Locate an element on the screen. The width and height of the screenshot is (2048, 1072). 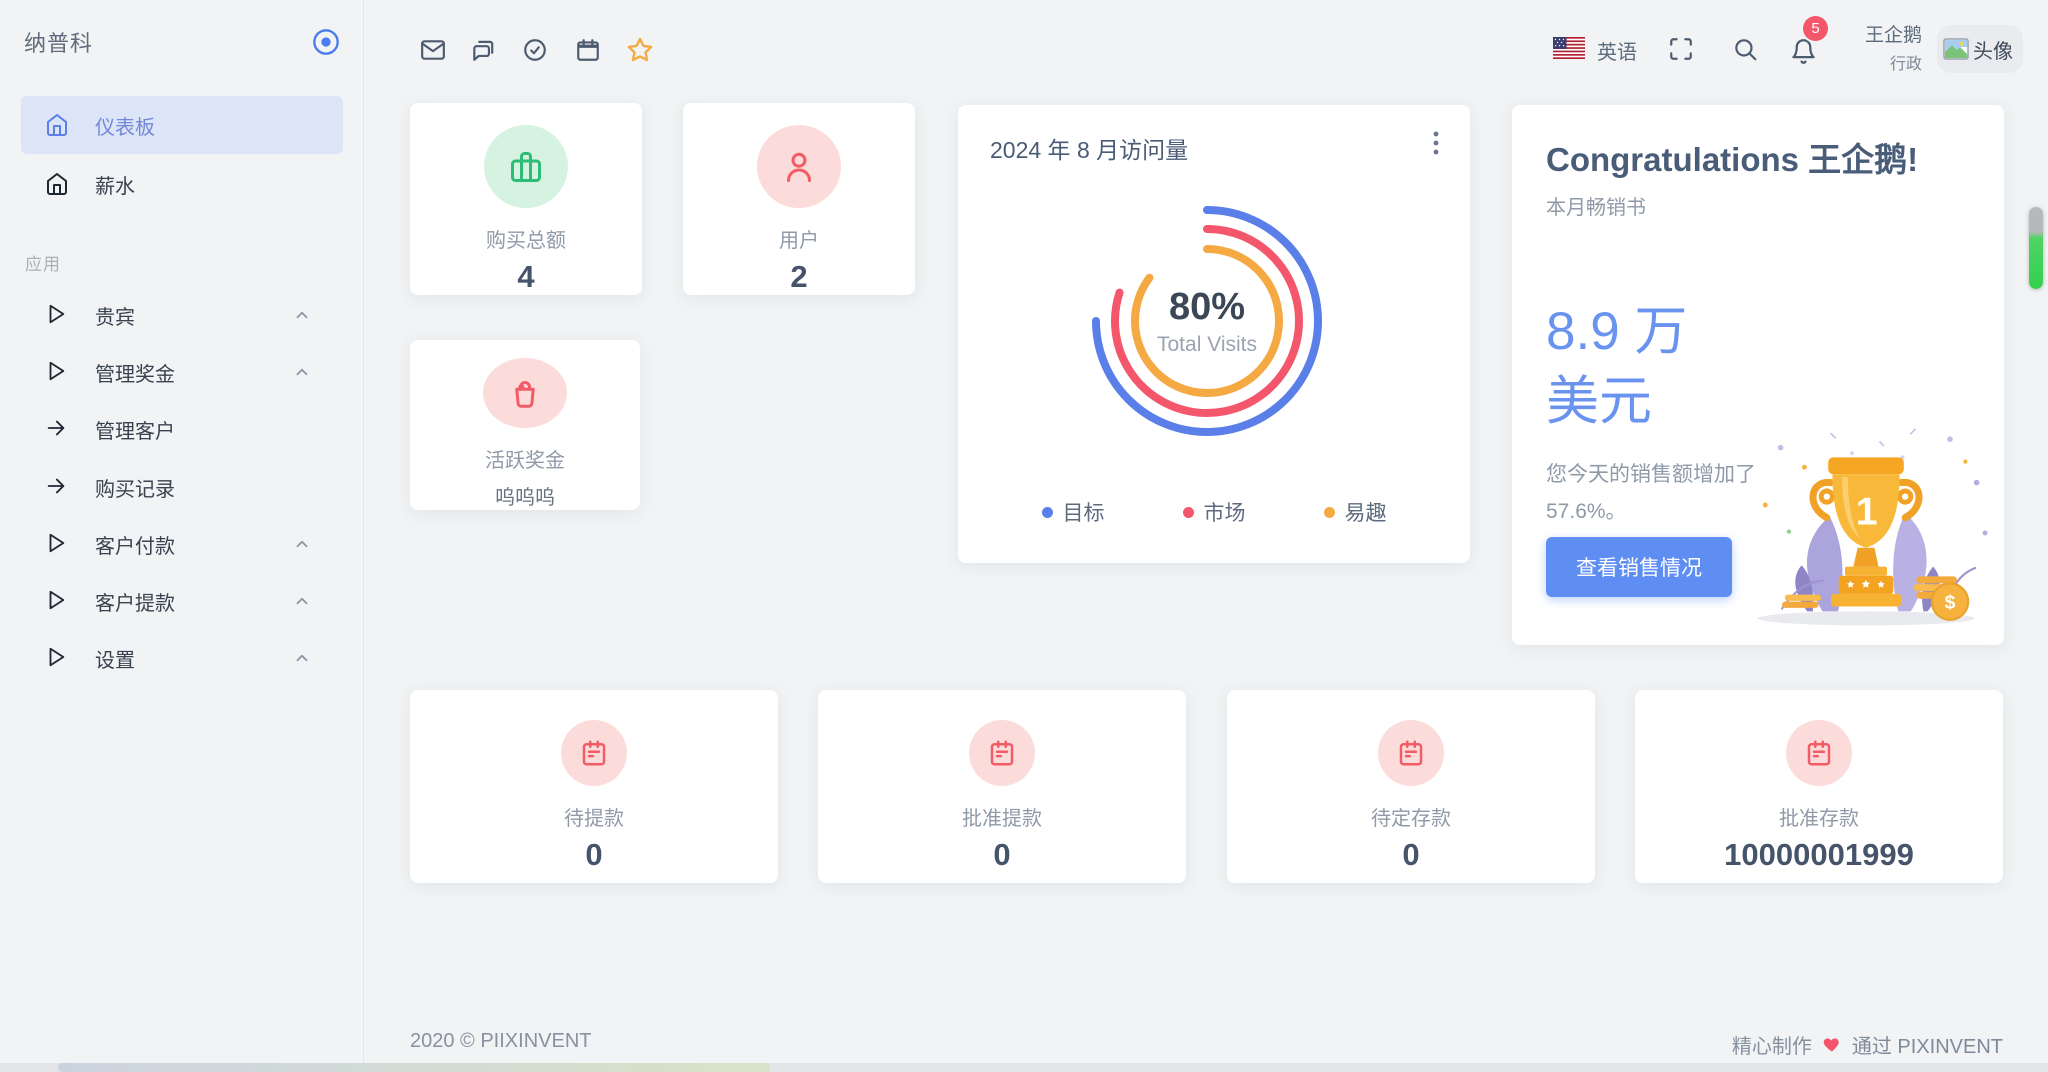
sidebar-item-purchase-records: 购买记录 is located at coordinates (182, 487).